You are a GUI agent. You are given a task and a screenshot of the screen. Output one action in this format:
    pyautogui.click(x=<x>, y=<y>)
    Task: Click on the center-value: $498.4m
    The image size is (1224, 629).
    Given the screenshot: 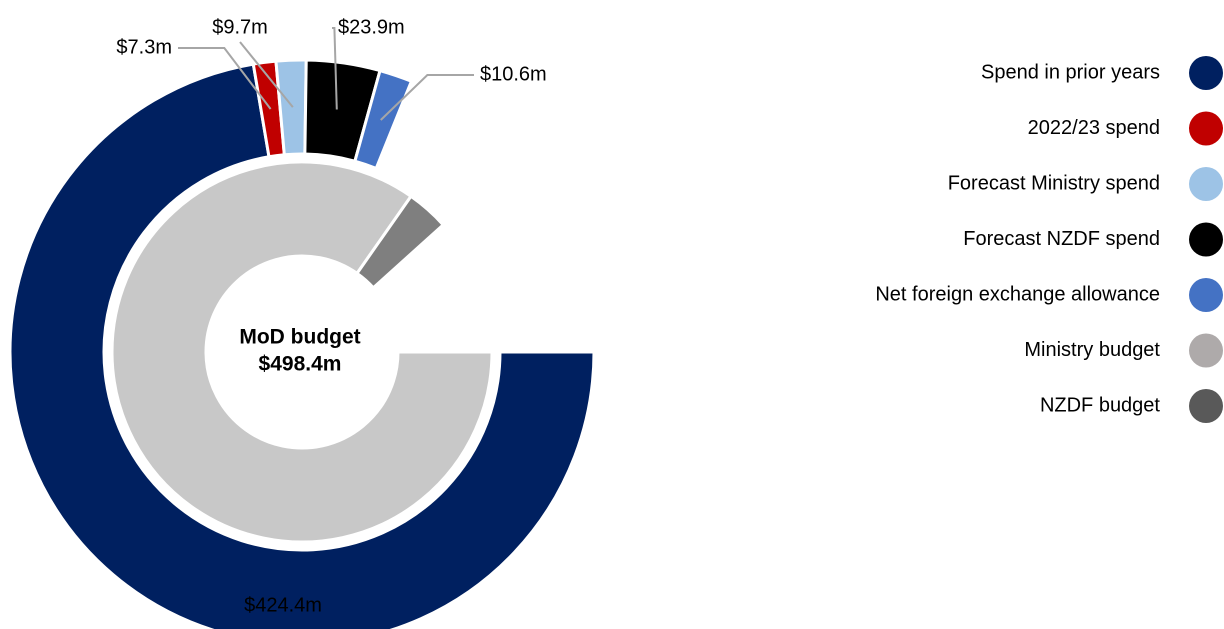 What is the action you would take?
    pyautogui.click(x=300, y=364)
    